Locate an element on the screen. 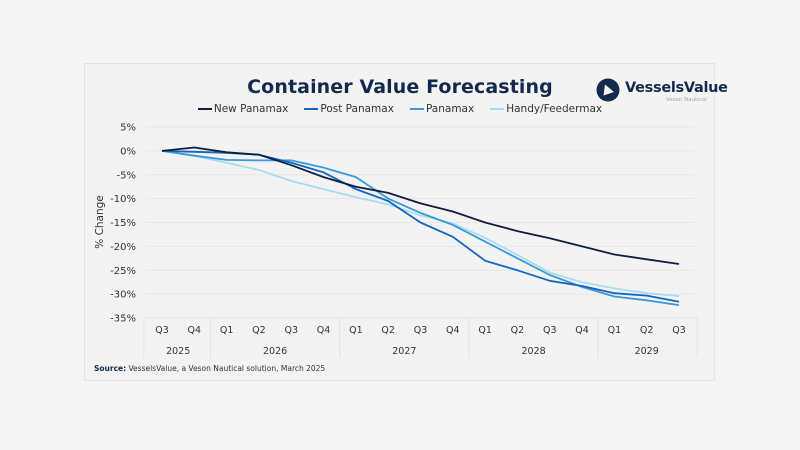  legend-label: Post Panamax is located at coordinates (357, 109).